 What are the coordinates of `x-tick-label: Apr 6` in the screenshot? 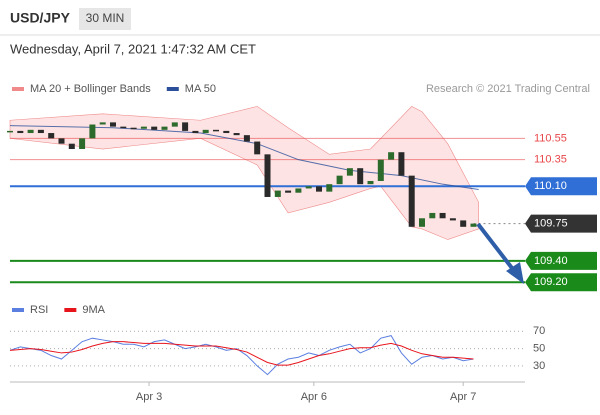 It's located at (314, 397).